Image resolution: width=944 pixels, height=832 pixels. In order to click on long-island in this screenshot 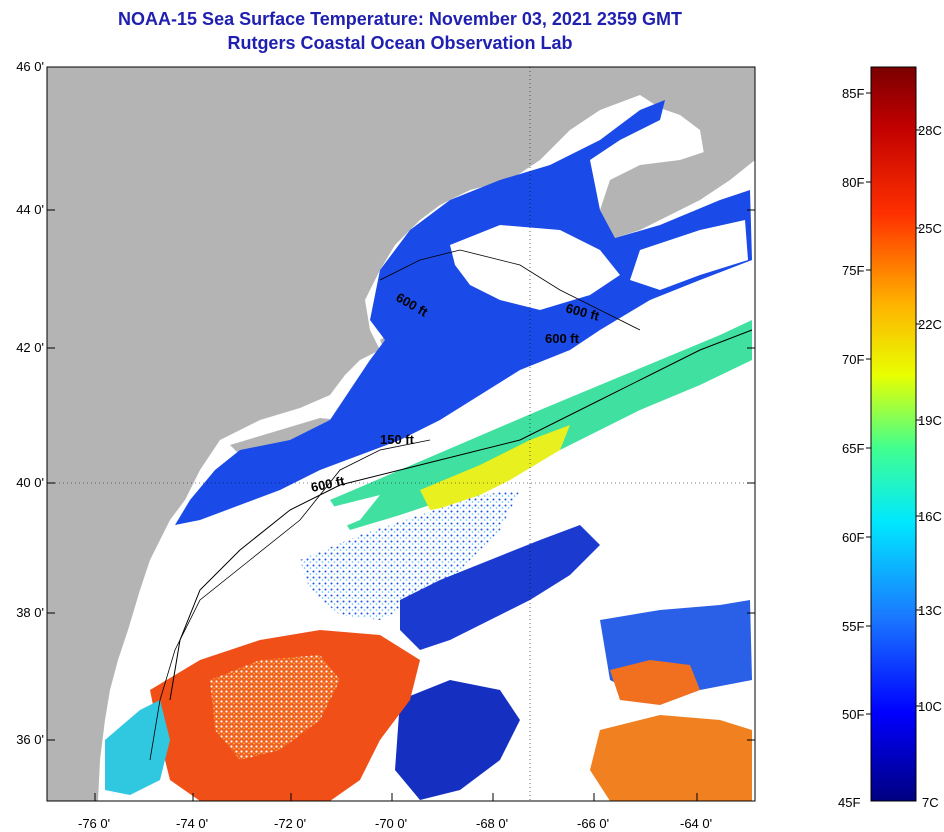, I will do `click(285, 436)`.